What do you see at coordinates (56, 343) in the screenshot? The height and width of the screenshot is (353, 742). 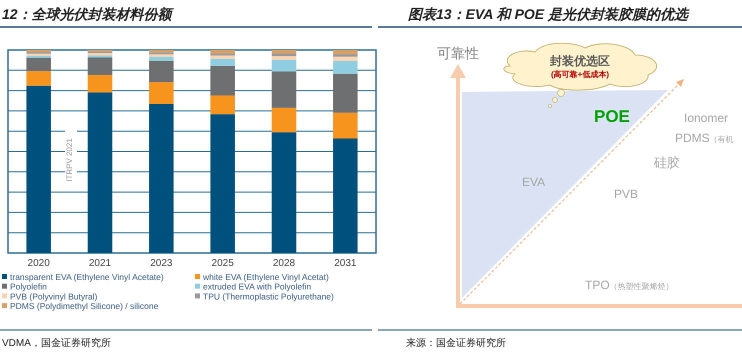 I see `text: VDMA，国金证券研究所` at bounding box center [56, 343].